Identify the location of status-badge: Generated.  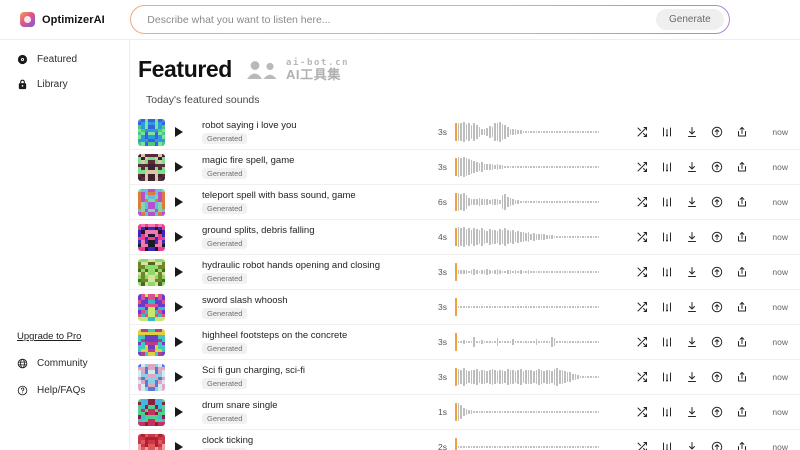
(225, 243).